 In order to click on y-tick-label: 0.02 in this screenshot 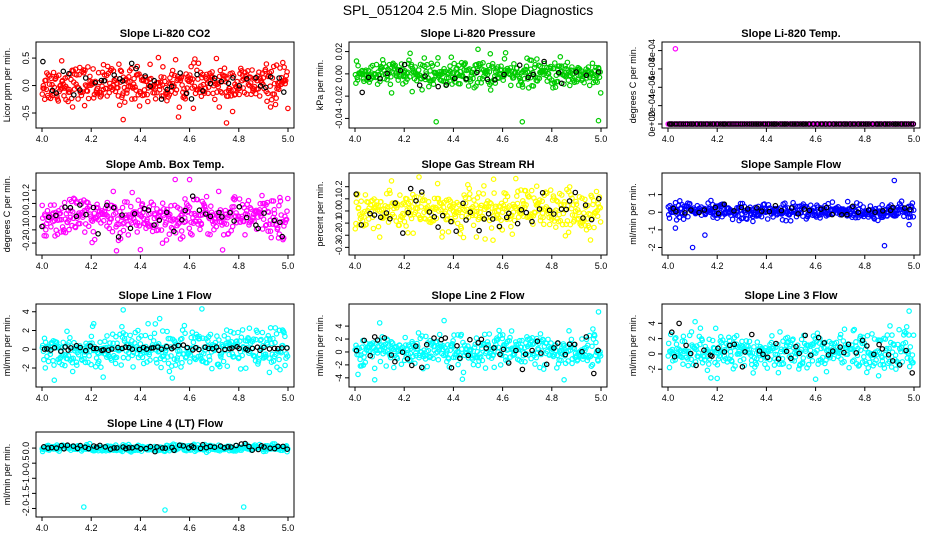, I will do `click(339, 52)`.